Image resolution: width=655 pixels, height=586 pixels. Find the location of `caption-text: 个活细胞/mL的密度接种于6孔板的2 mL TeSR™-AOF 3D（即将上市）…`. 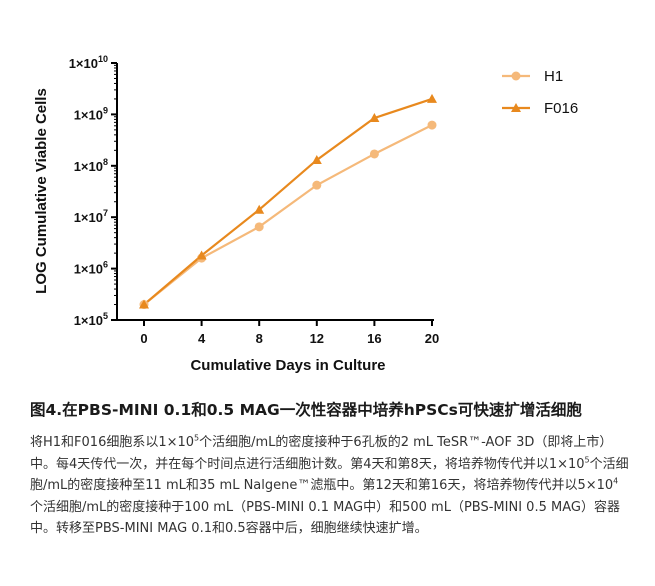

caption-text: 个活细胞/mL的密度接种于6孔板的2 mL TeSR™-AOF 3D（即将上市）… is located at coordinates (321, 453).